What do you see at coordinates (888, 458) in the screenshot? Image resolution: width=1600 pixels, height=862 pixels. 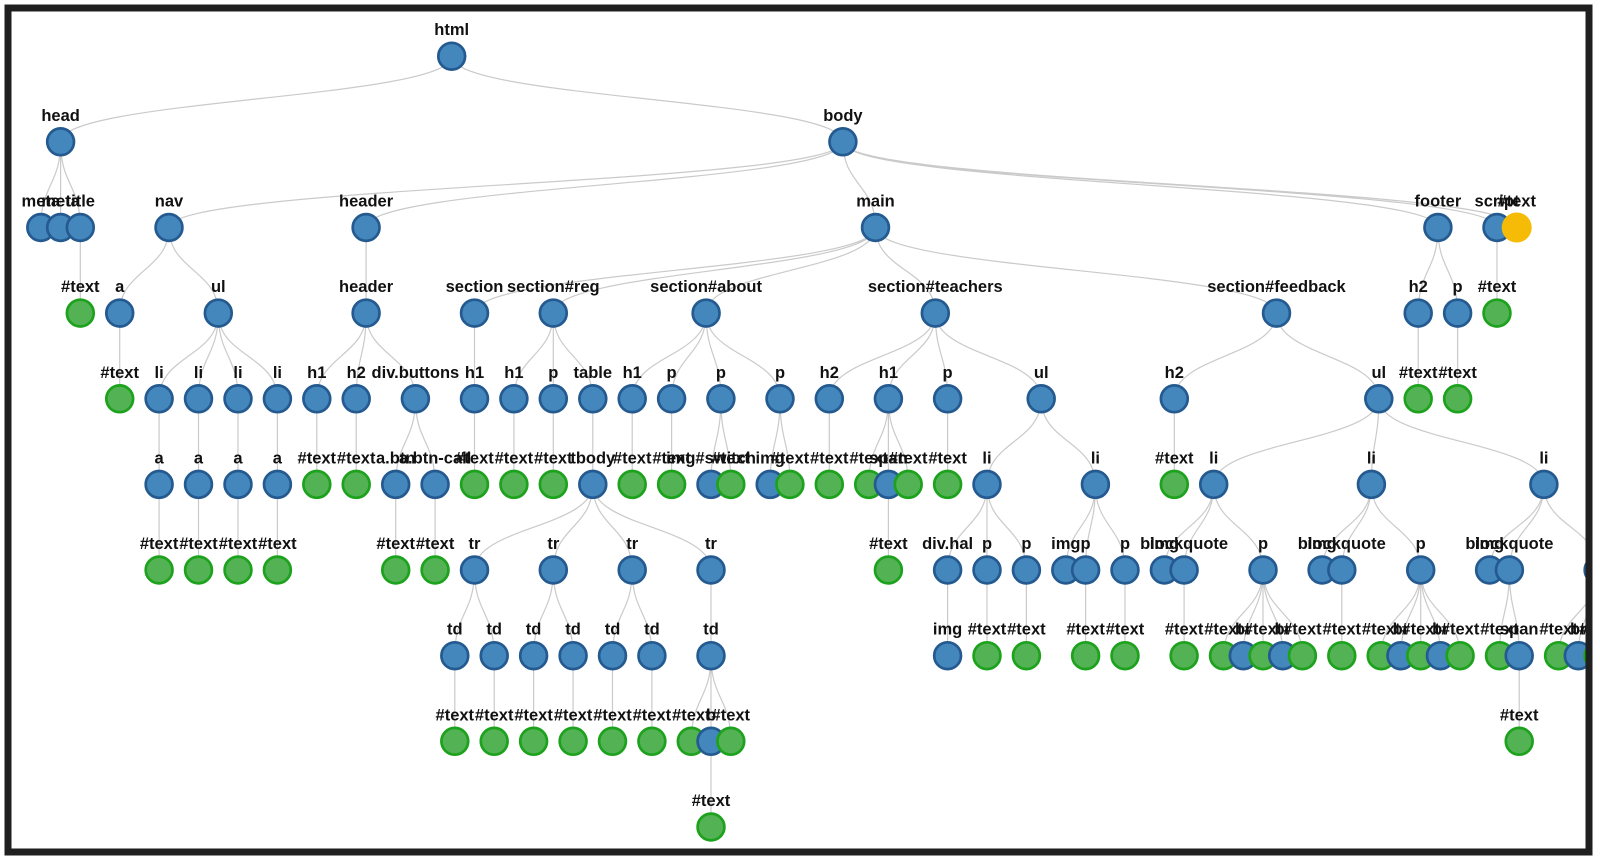 I see `svg-text: span` at bounding box center [888, 458].